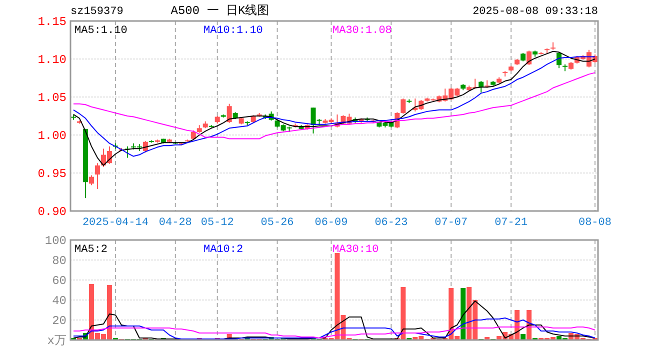  What do you see at coordinates (595, 223) in the screenshot?
I see `x-tick-label: 08-08` at bounding box center [595, 223].